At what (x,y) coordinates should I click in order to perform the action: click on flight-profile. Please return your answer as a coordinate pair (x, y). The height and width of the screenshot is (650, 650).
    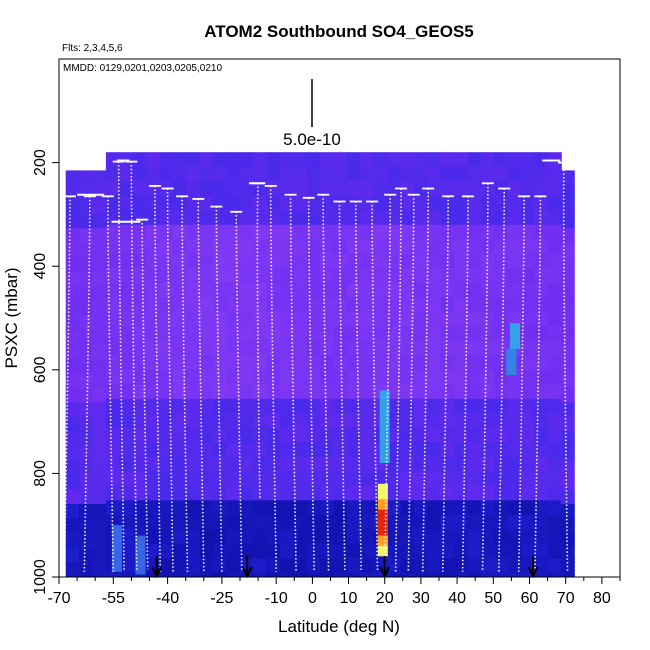
    Looking at the image, I should click on (565, 367).